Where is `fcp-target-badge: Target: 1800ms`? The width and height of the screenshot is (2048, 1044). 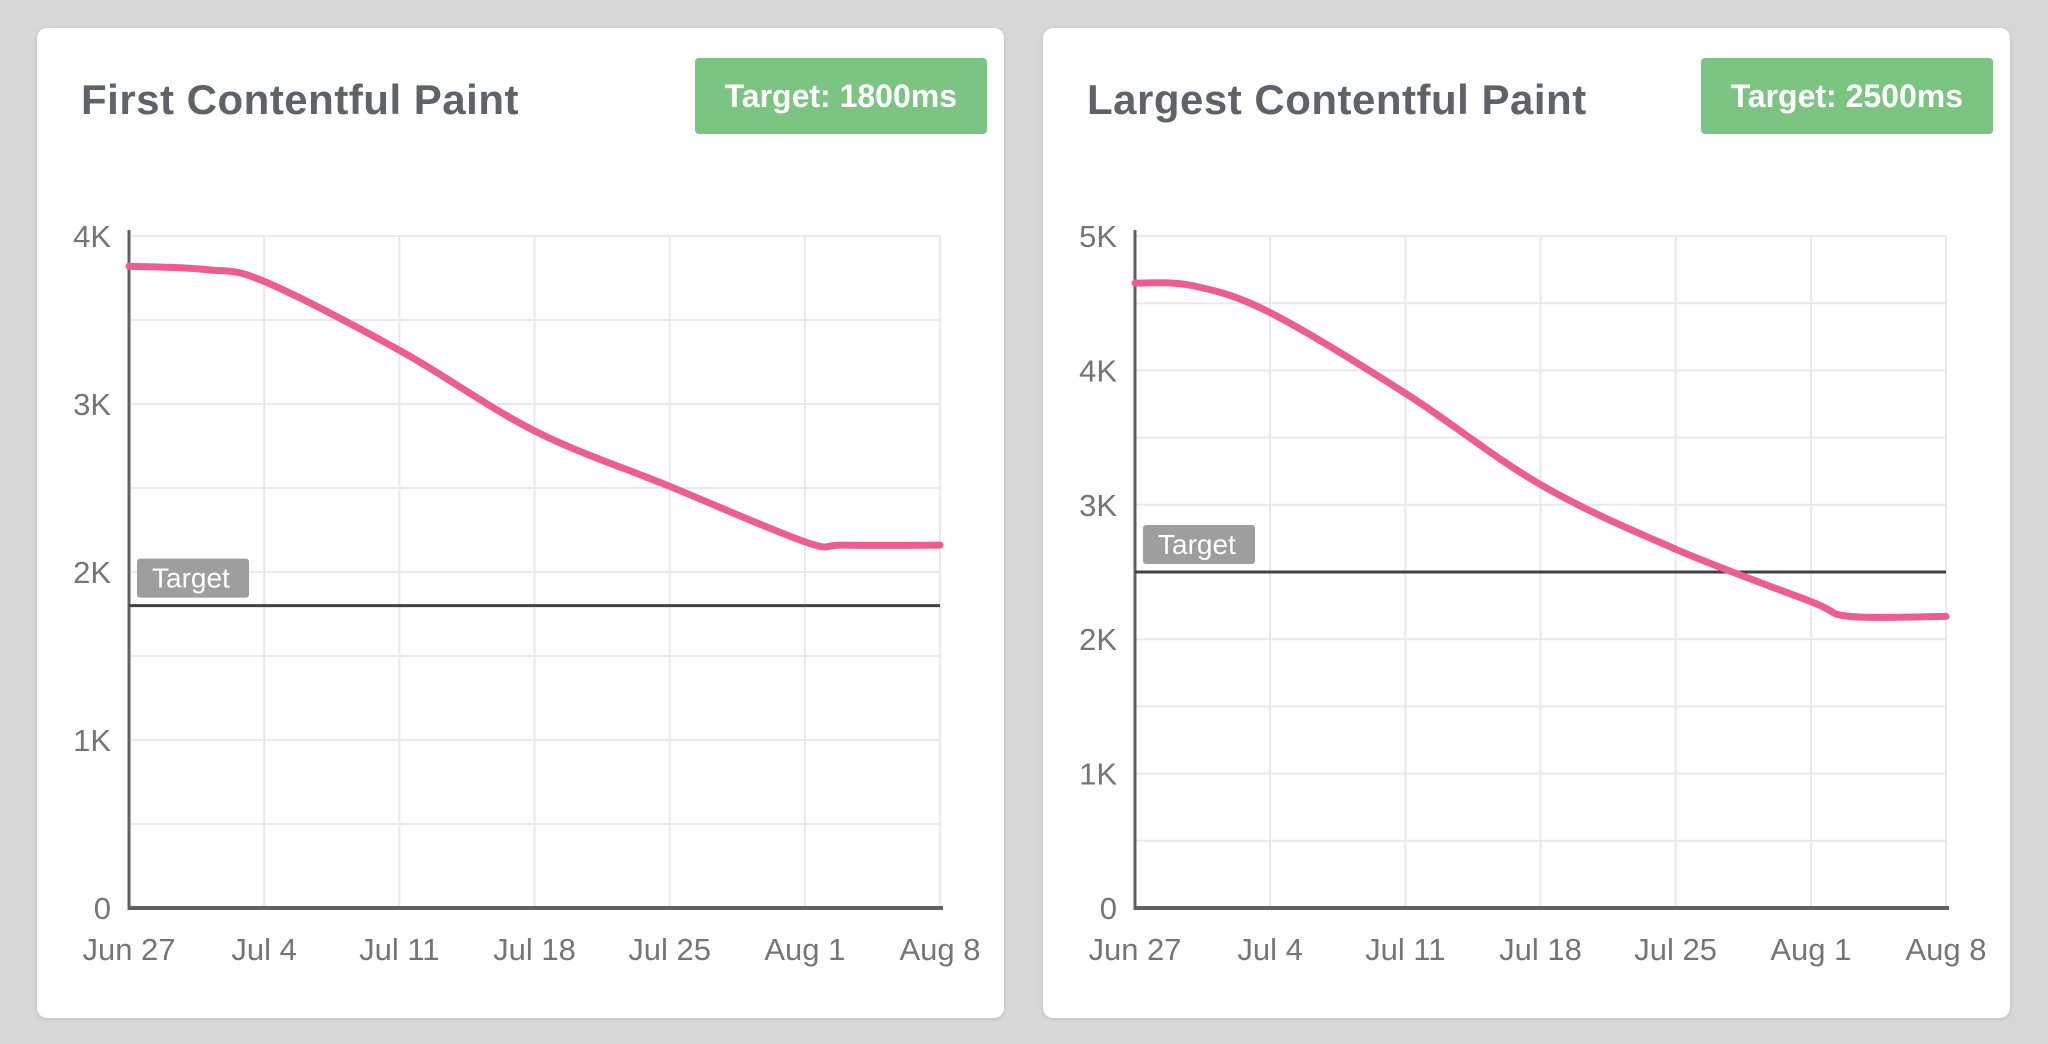 fcp-target-badge: Target: 1800ms is located at coordinates (840, 96).